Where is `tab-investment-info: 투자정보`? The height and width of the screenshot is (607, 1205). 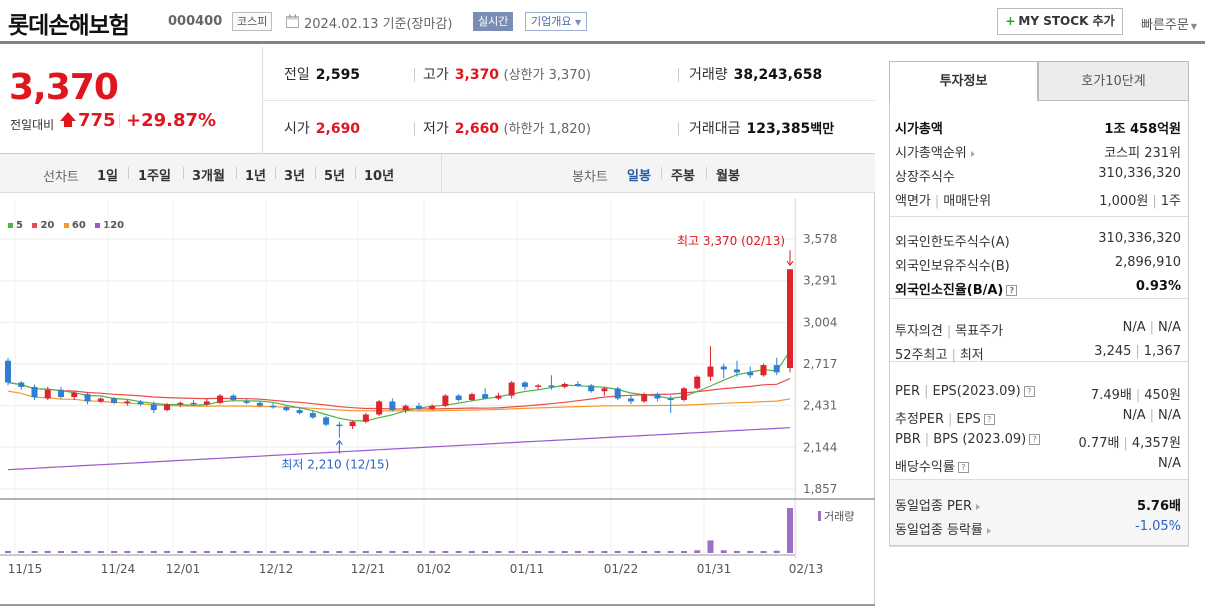 tab-investment-info: 투자정보 is located at coordinates (963, 81).